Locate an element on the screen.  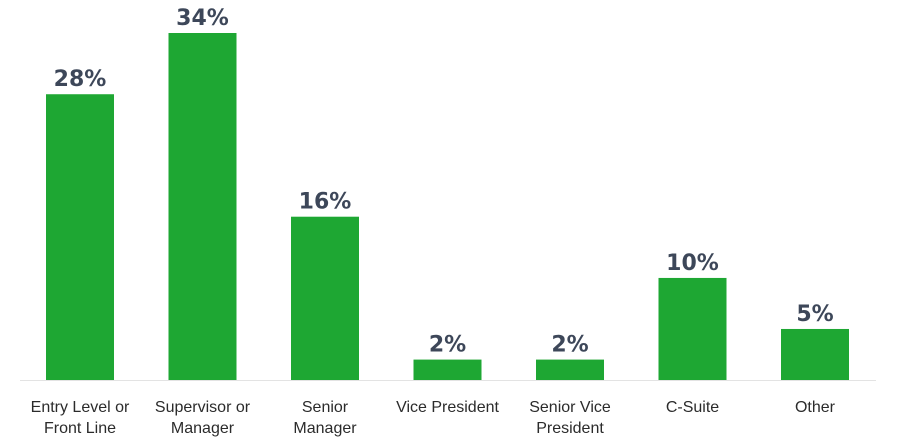
category-label-line: Entry Level or is located at coordinates (80, 407).